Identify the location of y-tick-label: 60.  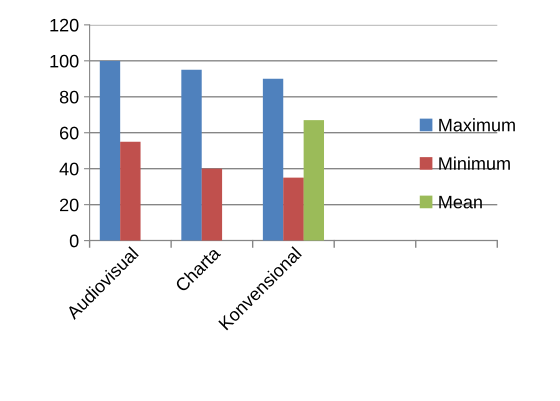
(69, 133).